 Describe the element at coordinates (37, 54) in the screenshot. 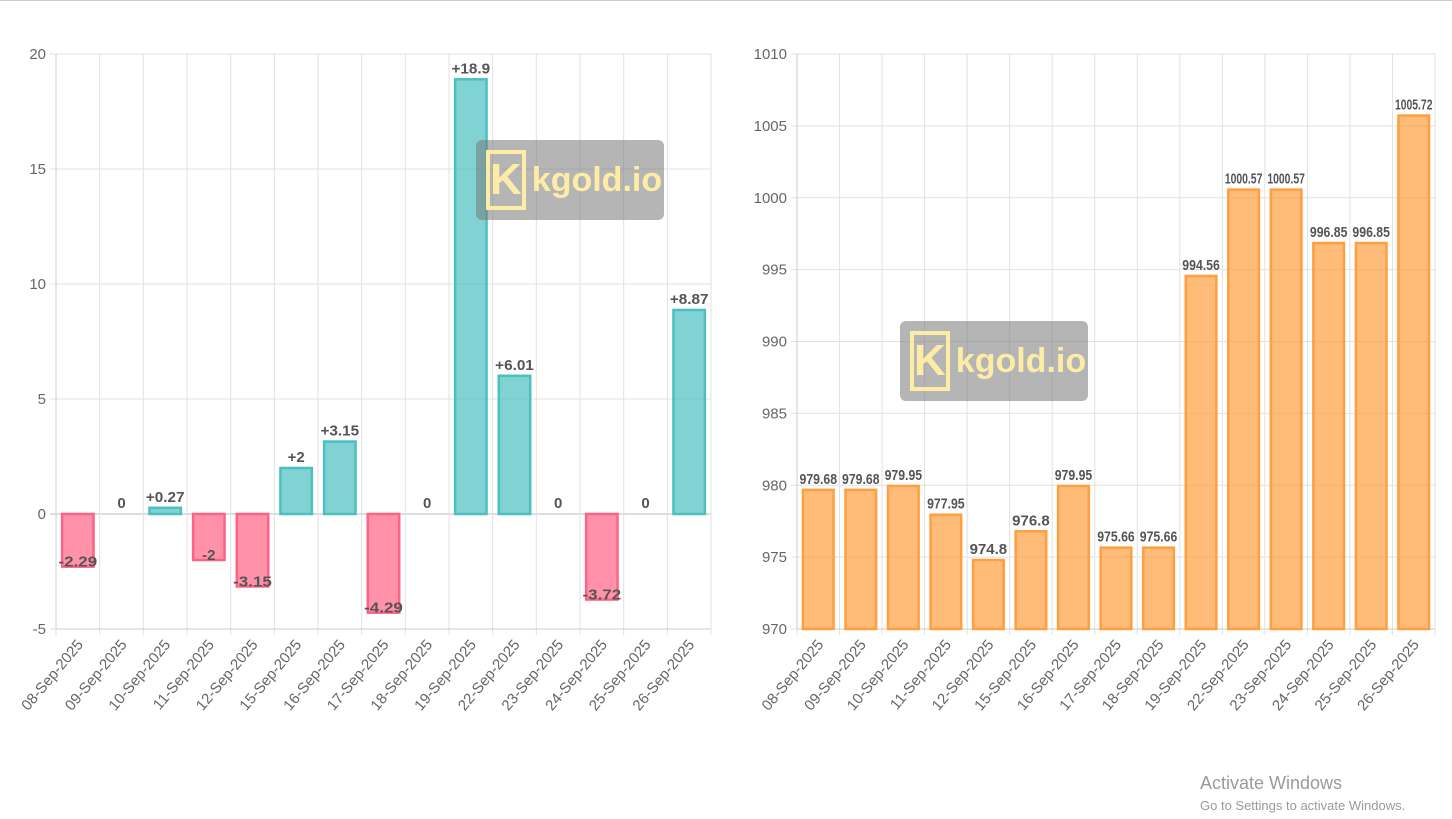

I see `y-tick-label: 20` at that location.